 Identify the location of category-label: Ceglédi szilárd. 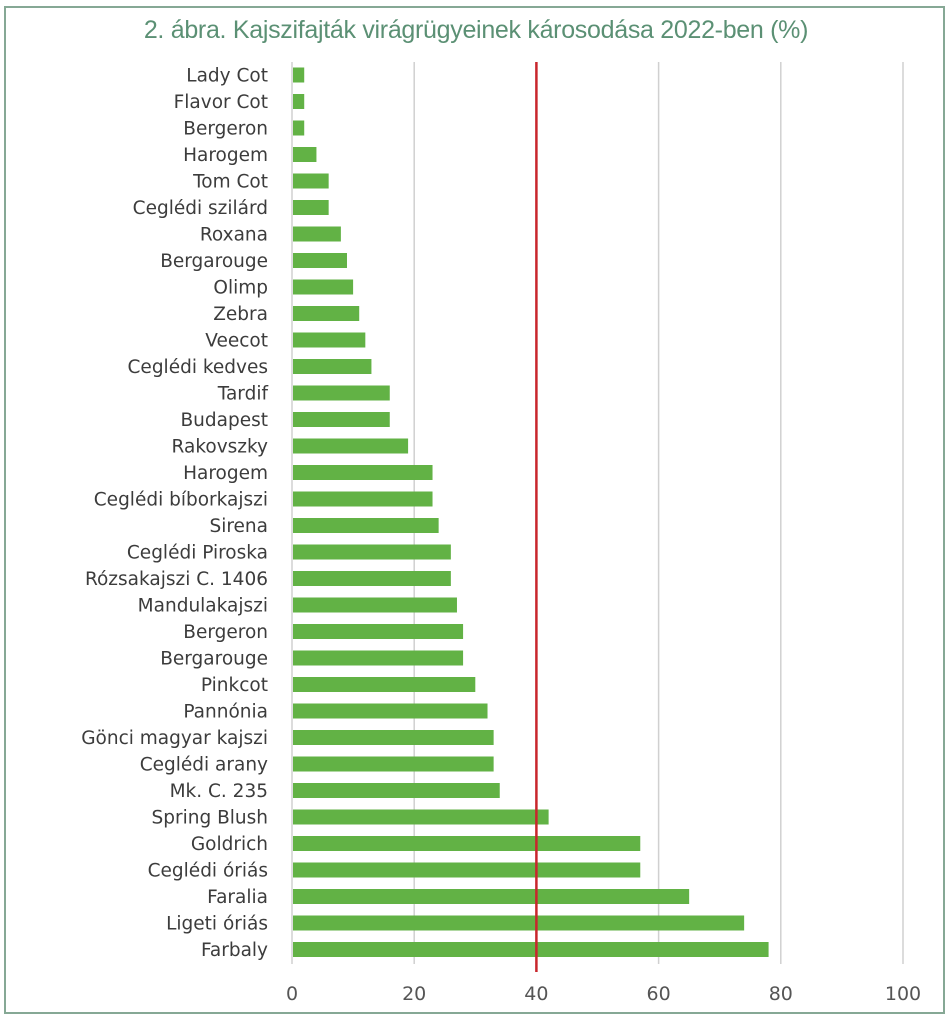
(200, 208).